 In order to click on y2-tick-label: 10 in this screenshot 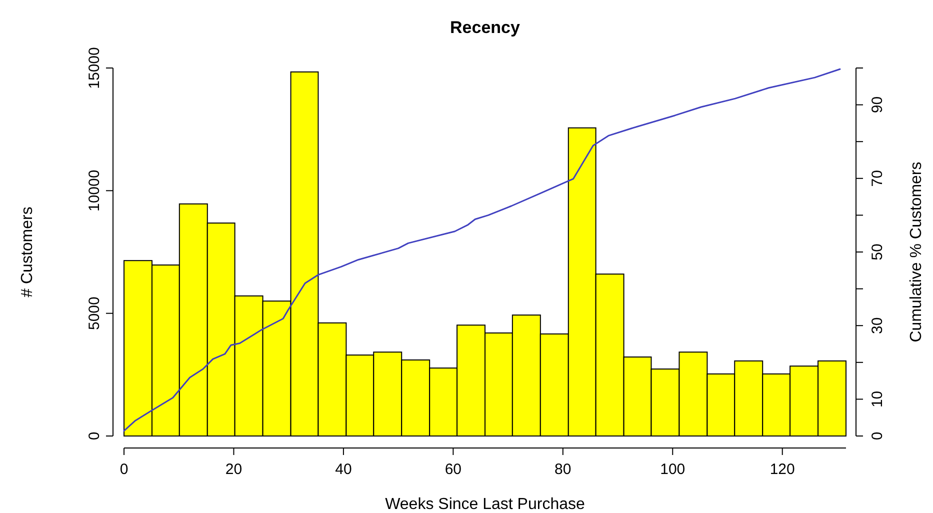, I will do `click(877, 399)`.